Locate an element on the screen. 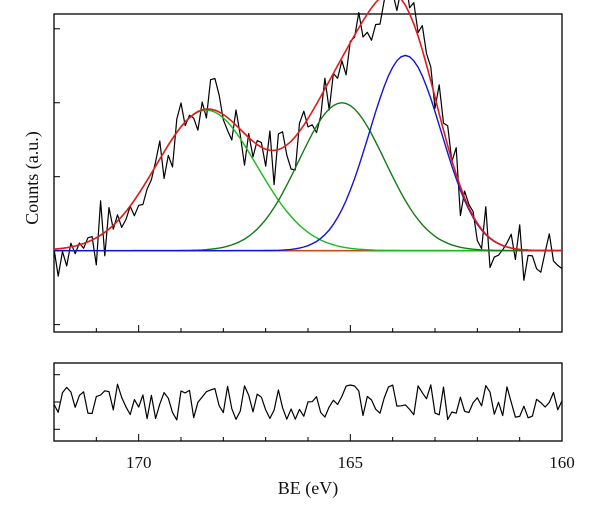  x-tick-labels: 170 165 160 is located at coordinates (350, 462).